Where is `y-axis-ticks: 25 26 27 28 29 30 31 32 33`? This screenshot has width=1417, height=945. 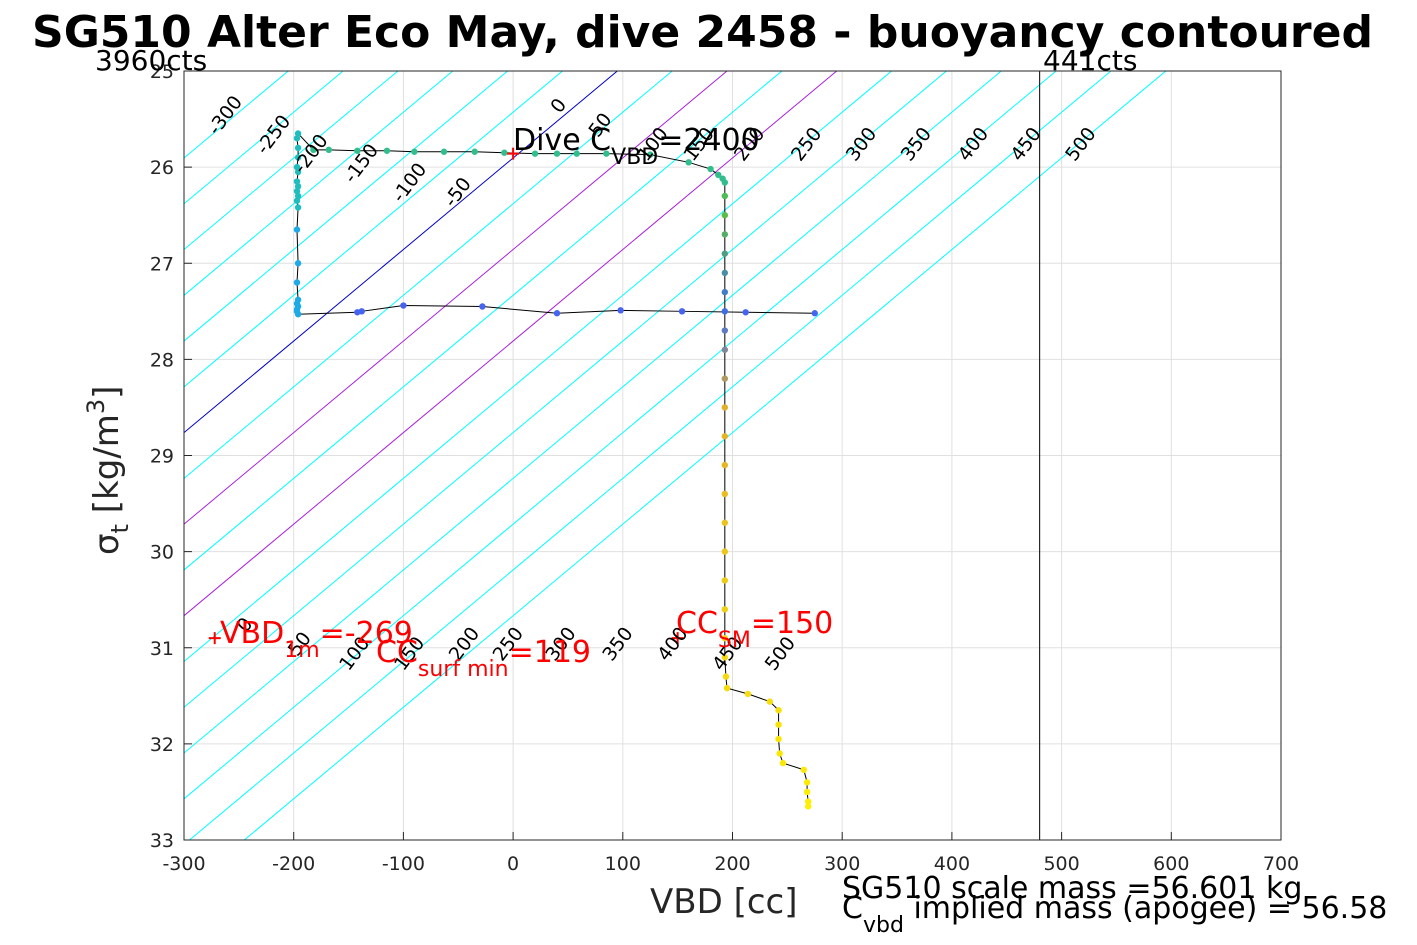 y-axis-ticks: 25 26 27 28 29 30 31 32 33 is located at coordinates (171, 456).